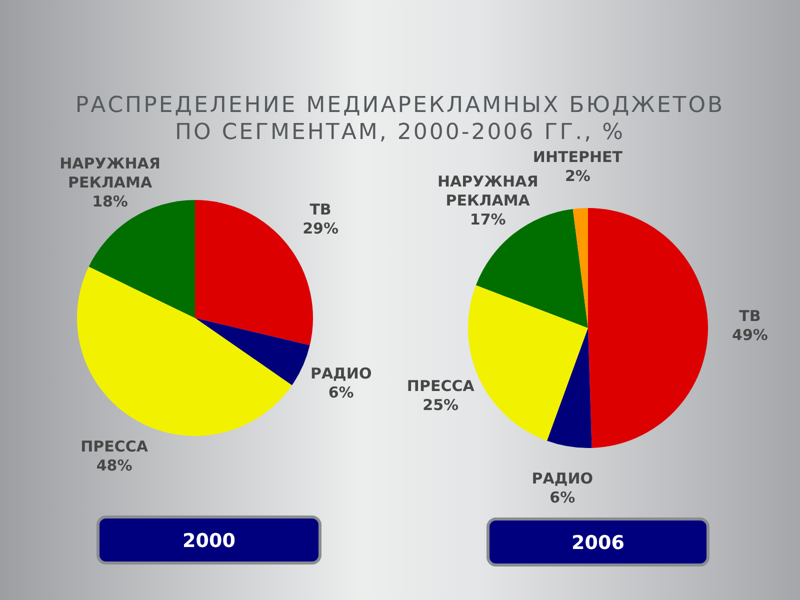  I want to click on text: 2000, so click(209, 541).